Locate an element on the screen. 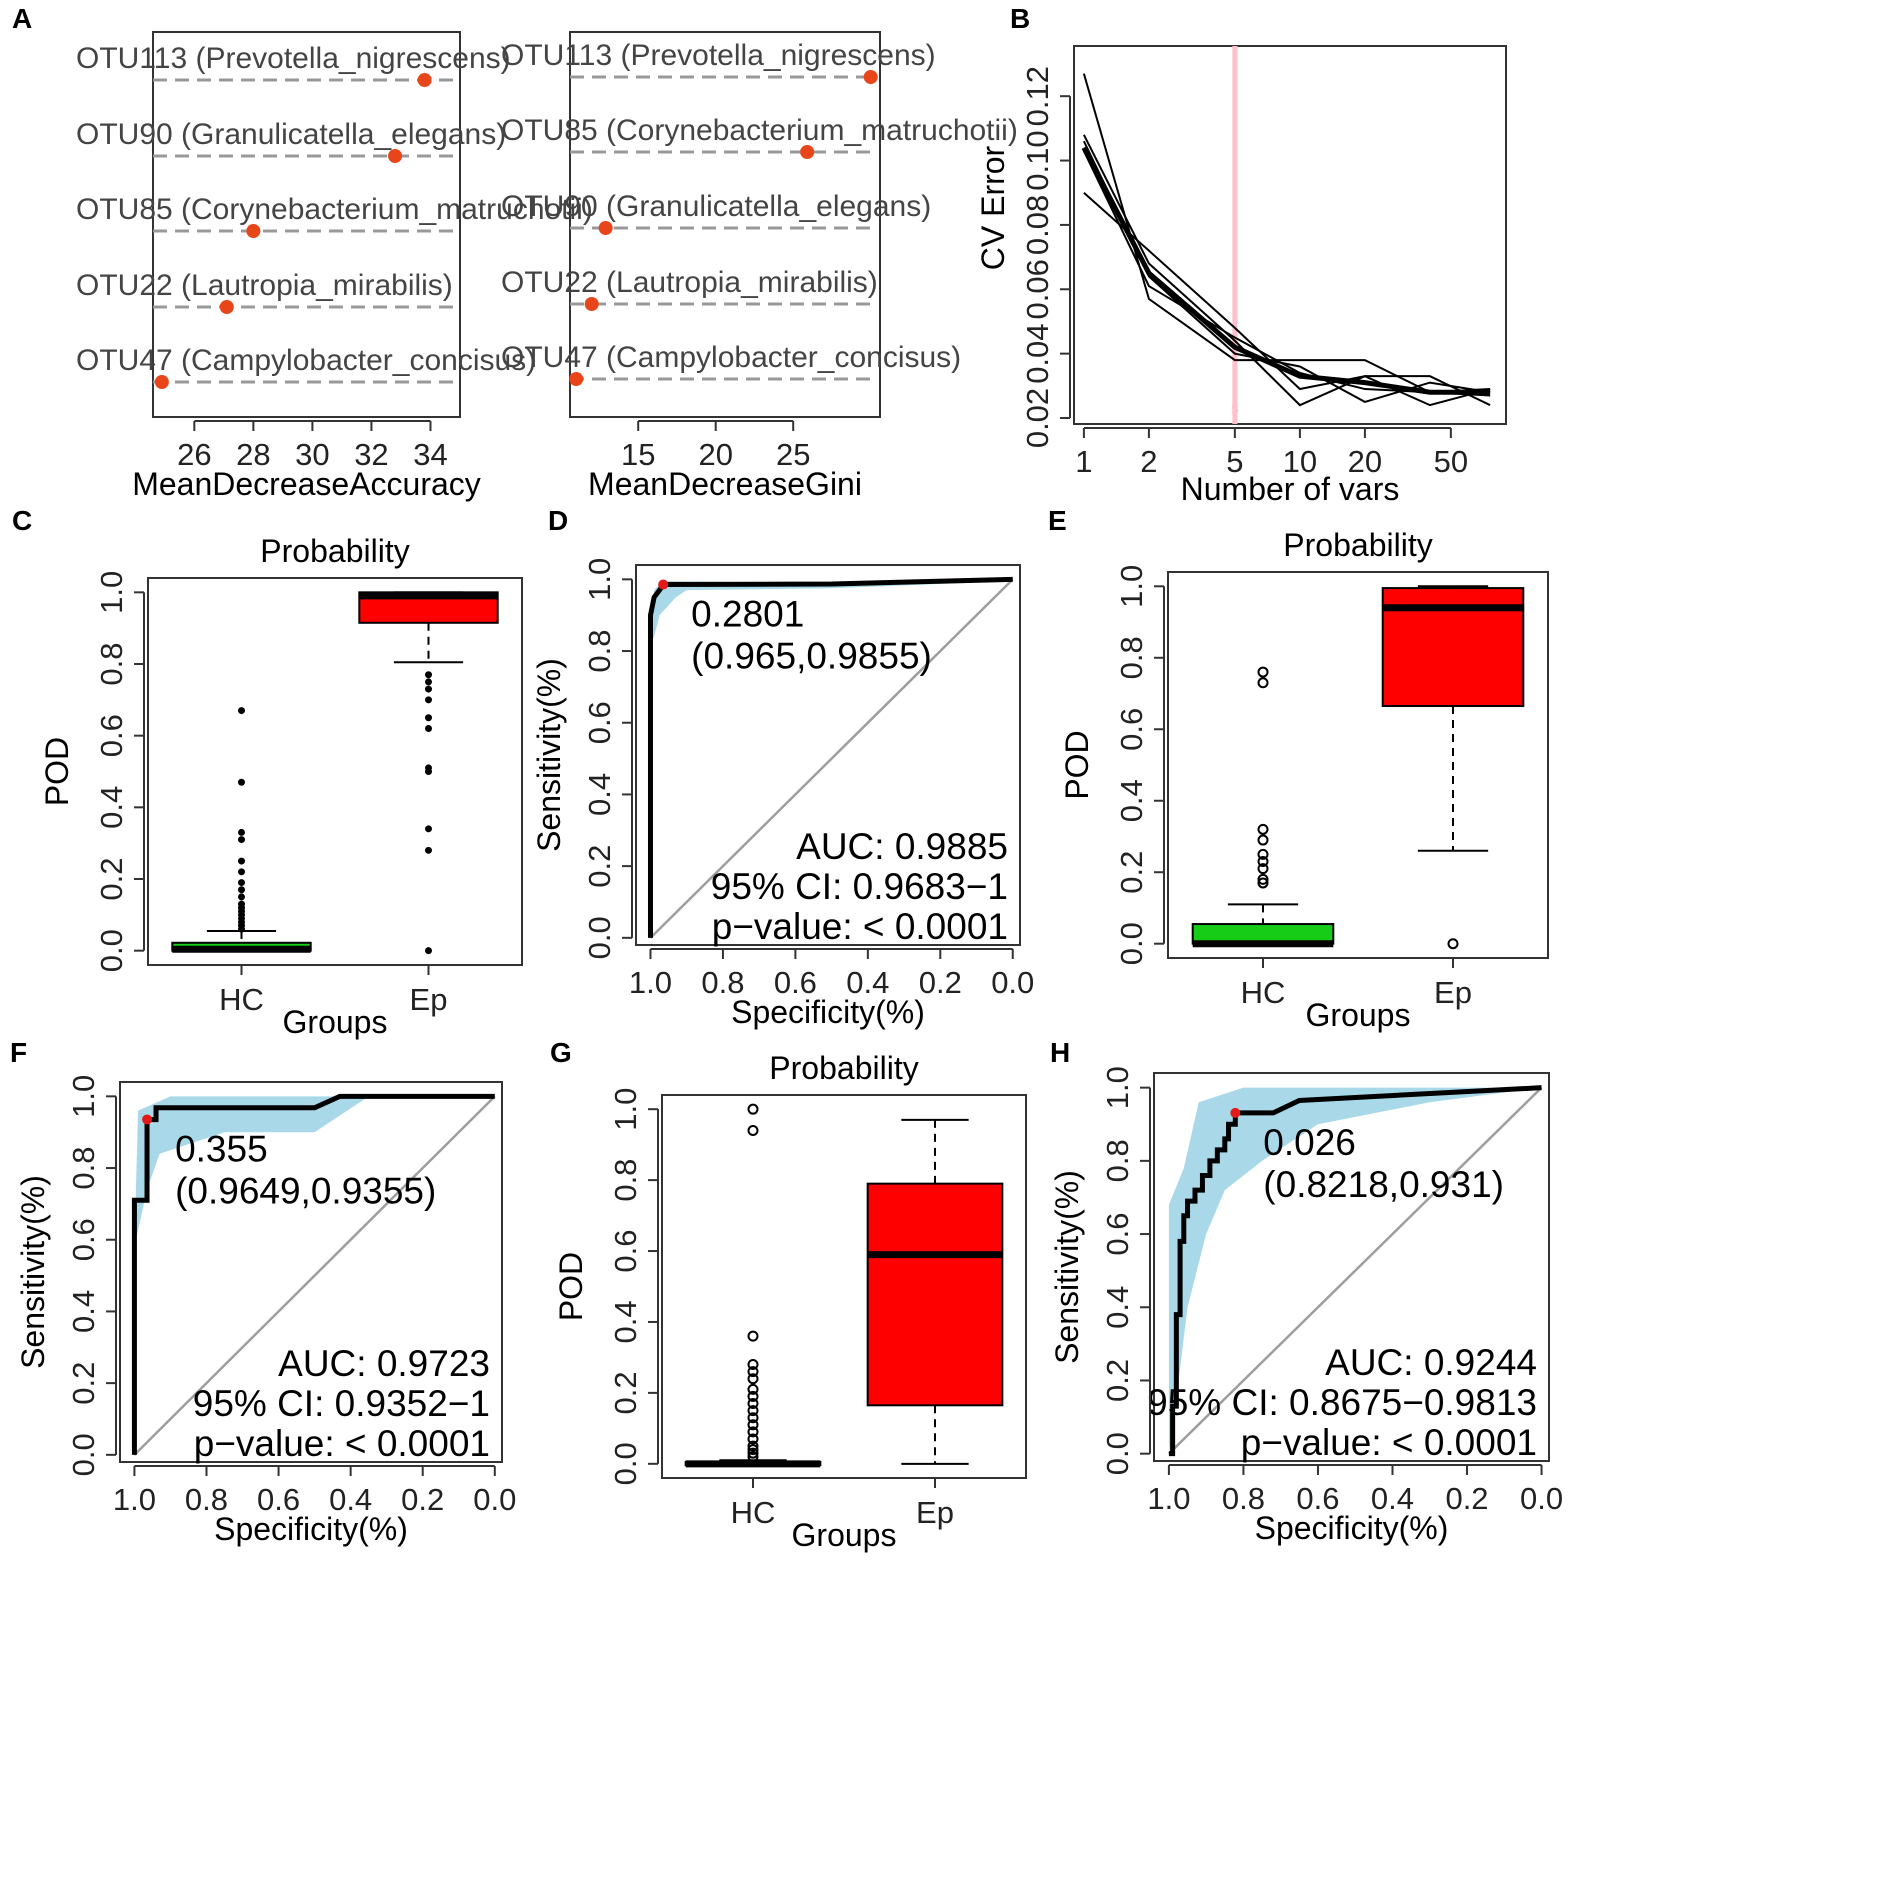 The height and width of the screenshot is (1887, 1902). y-axis-title: POD is located at coordinates (1077, 764).